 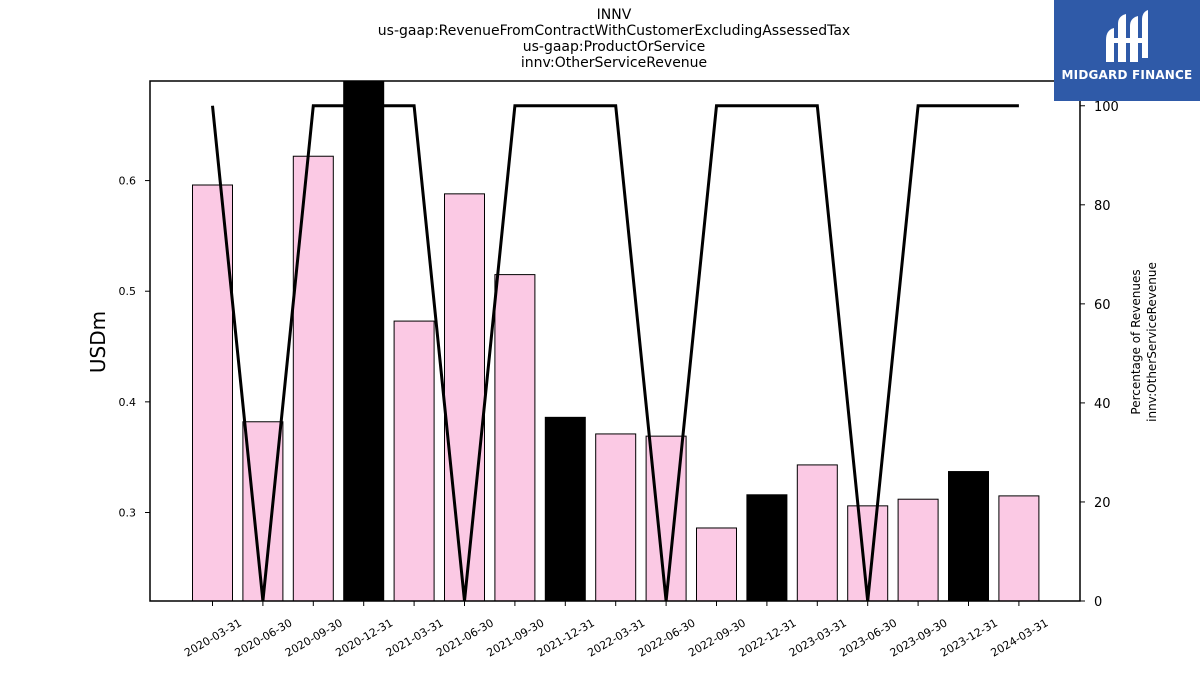 What do you see at coordinates (1106, 107) in the screenshot?
I see `y2-tick-label: 100` at bounding box center [1106, 107].